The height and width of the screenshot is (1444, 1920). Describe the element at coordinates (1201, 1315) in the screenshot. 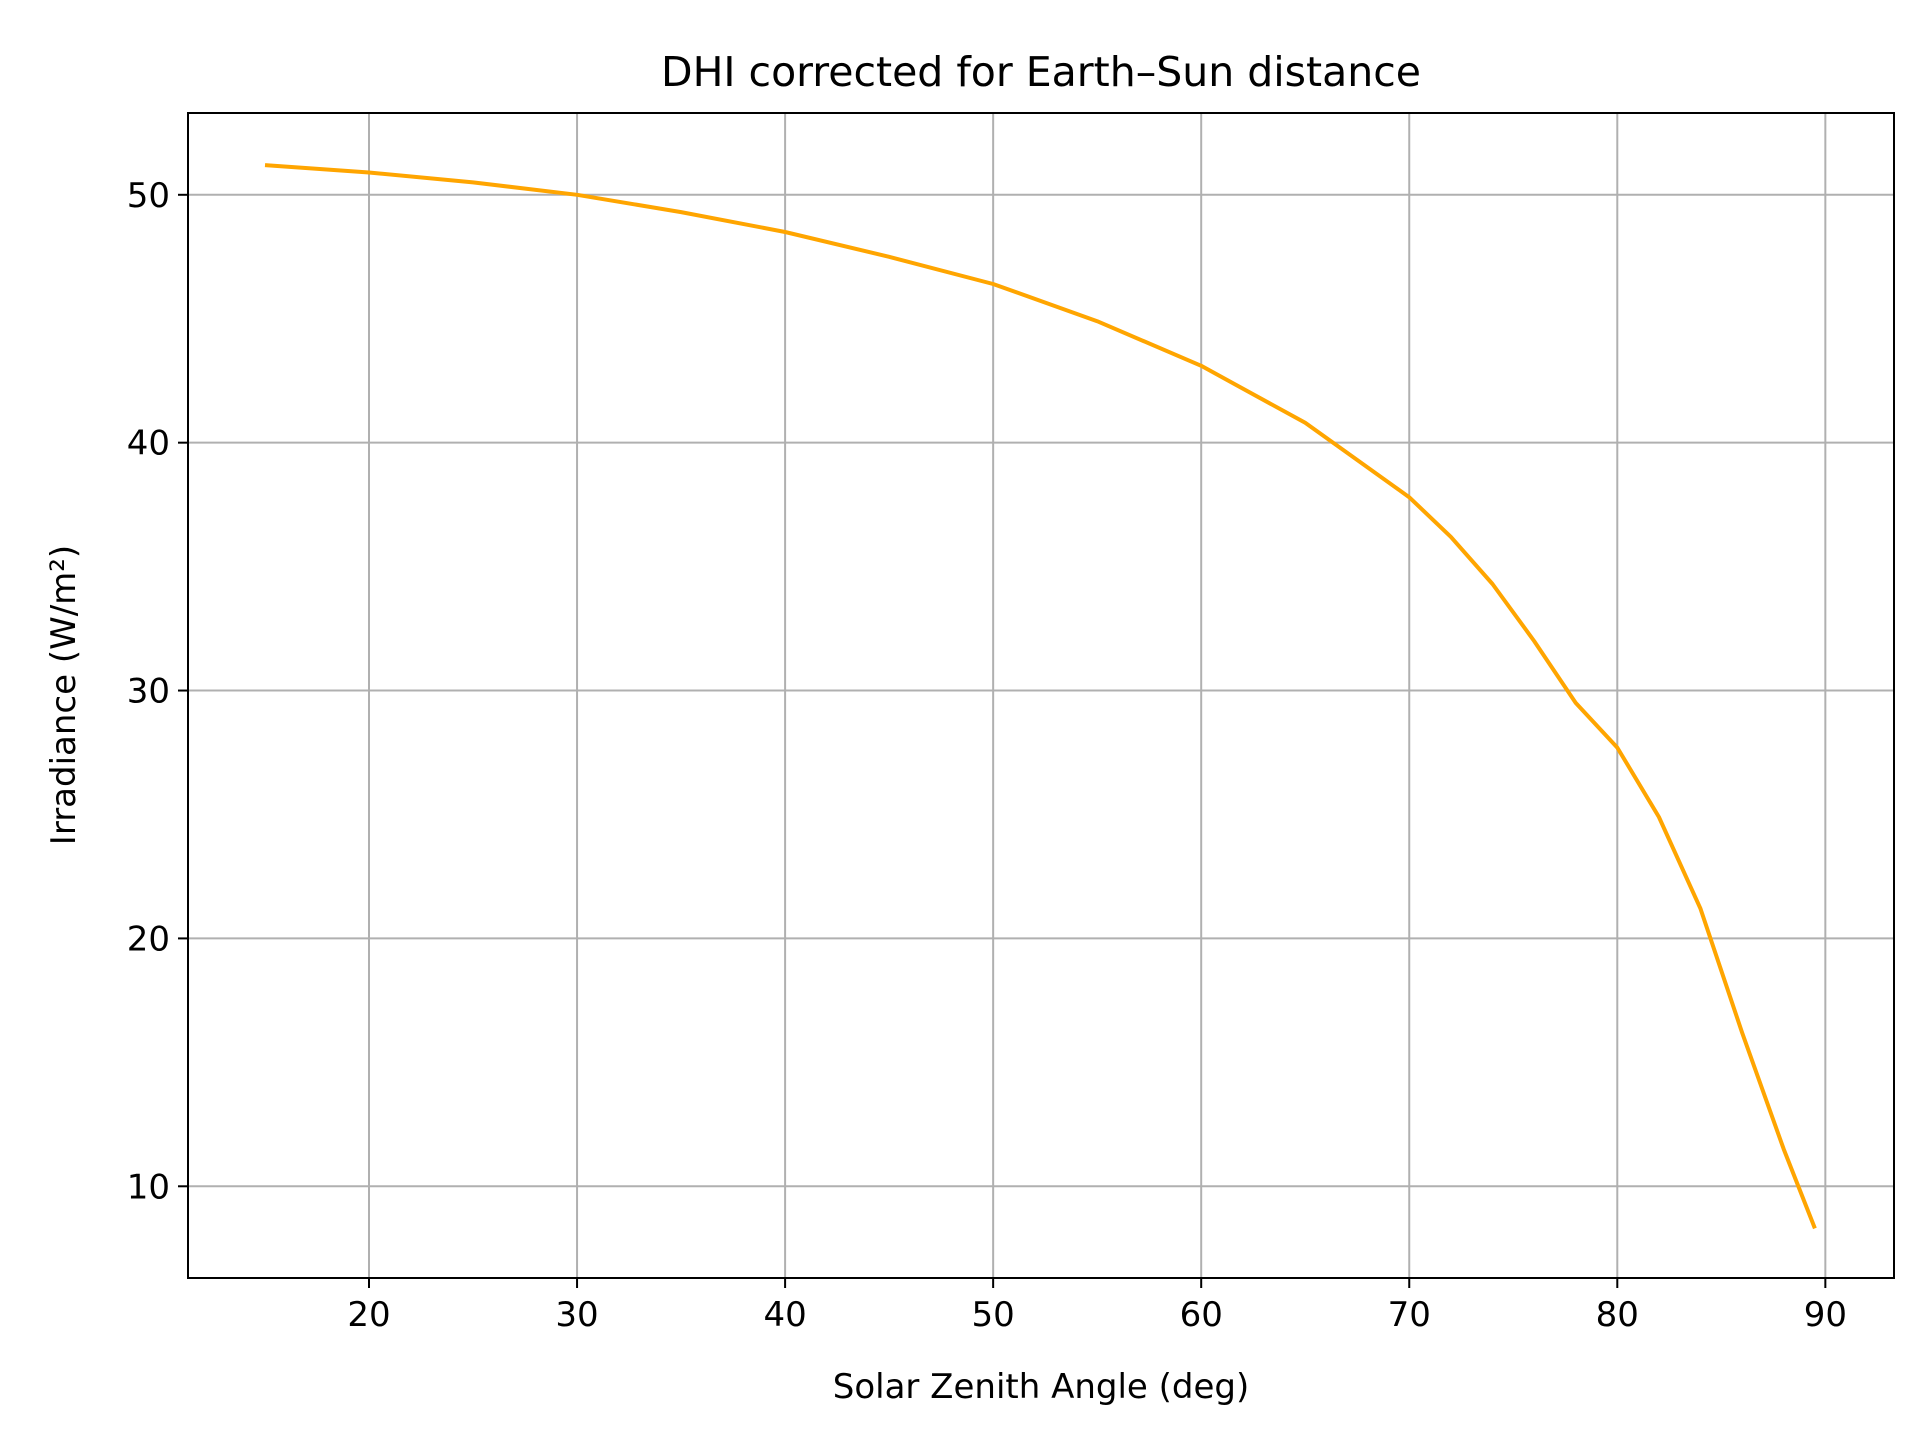

I see `x-tick-label: 60` at that location.